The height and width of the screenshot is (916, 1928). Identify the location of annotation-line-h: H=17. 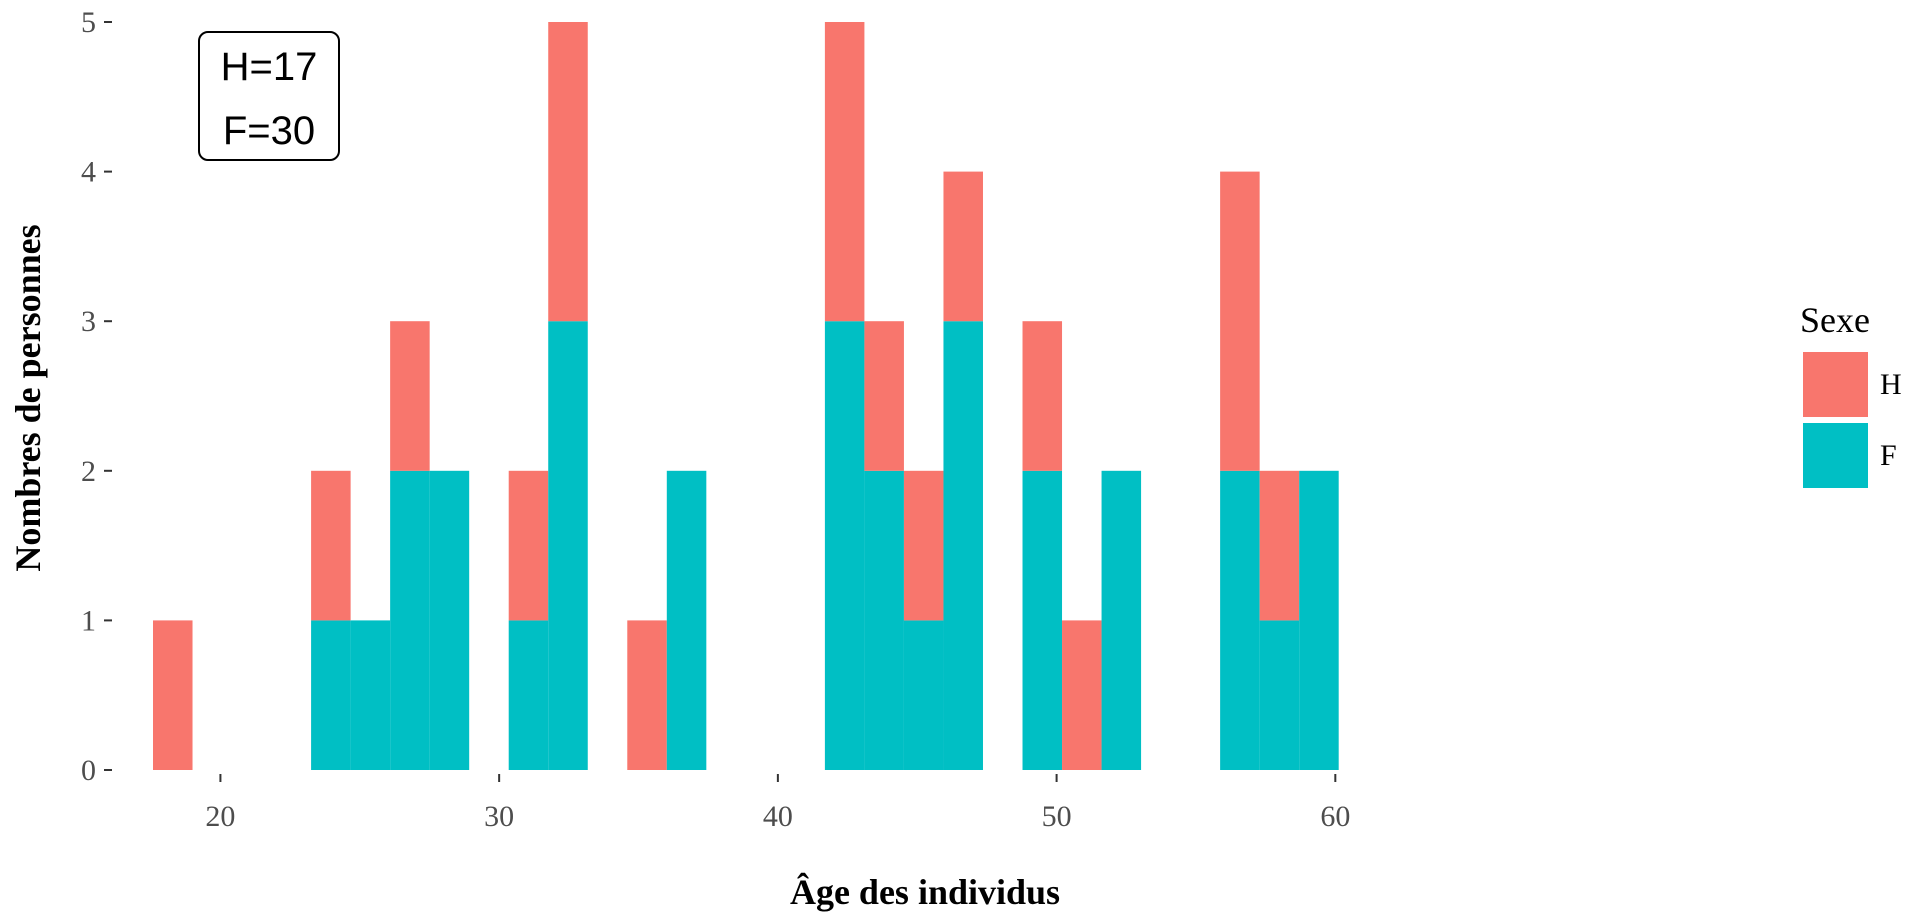
(269, 67).